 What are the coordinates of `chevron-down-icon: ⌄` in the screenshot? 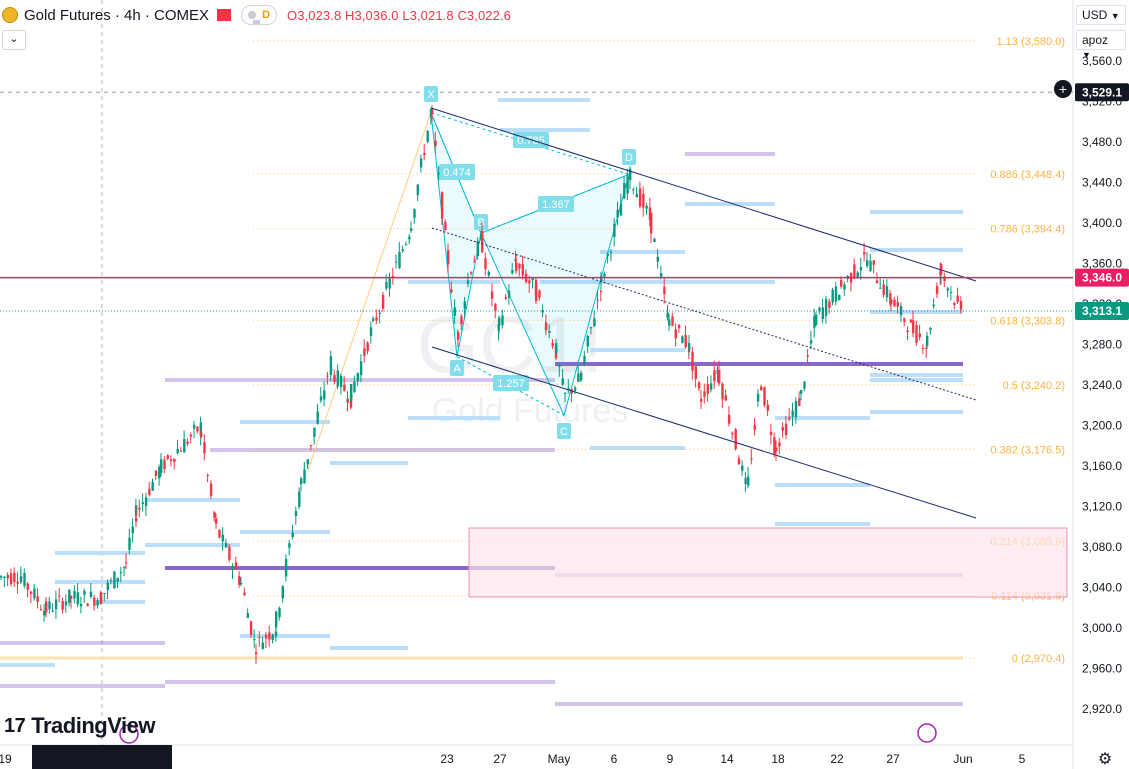 It's located at (14, 39).